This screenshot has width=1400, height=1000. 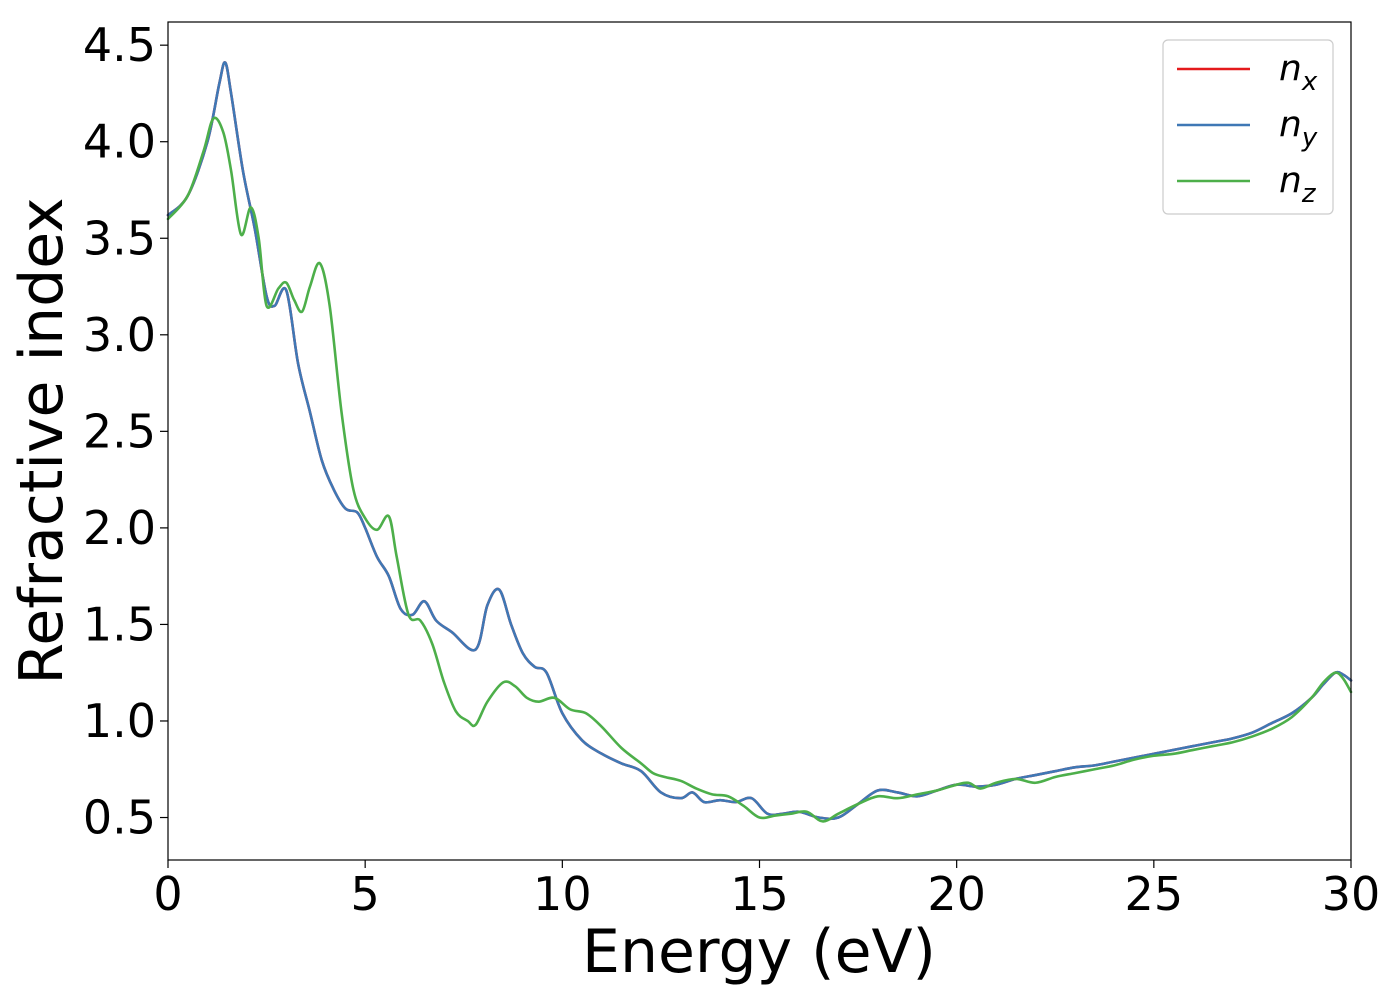 I want to click on y-tick-label: 2.5, so click(x=119, y=431).